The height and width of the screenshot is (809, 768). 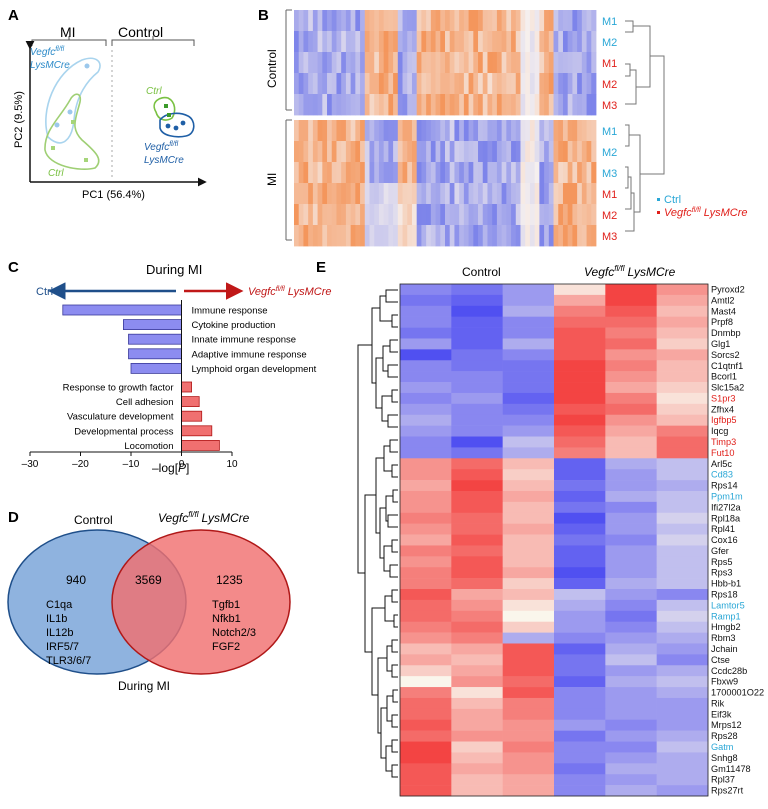 What do you see at coordinates (120, 417) in the screenshot?
I see `bar-c-label: Vasculature development` at bounding box center [120, 417].